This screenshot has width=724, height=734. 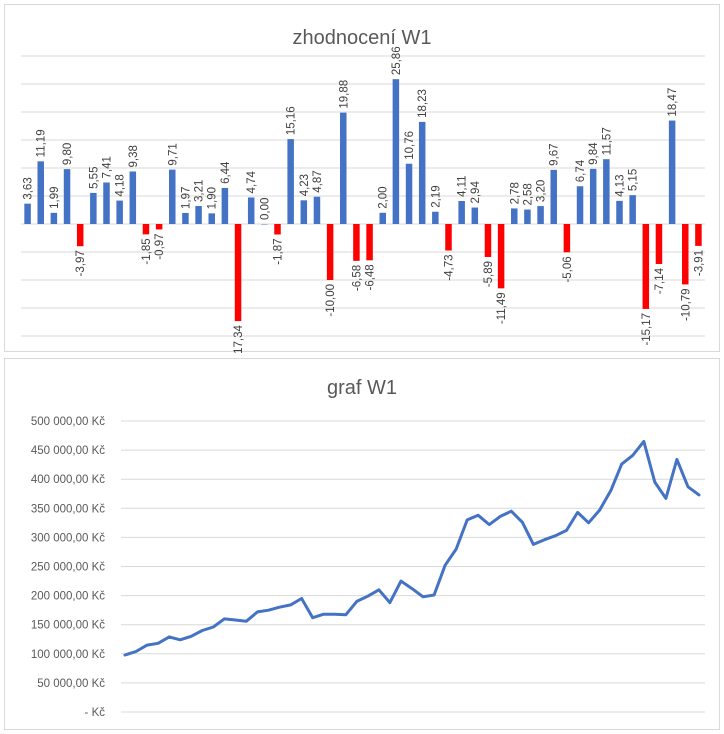 What do you see at coordinates (331, 300) in the screenshot?
I see `bar-data-label: -10,00` at bounding box center [331, 300].